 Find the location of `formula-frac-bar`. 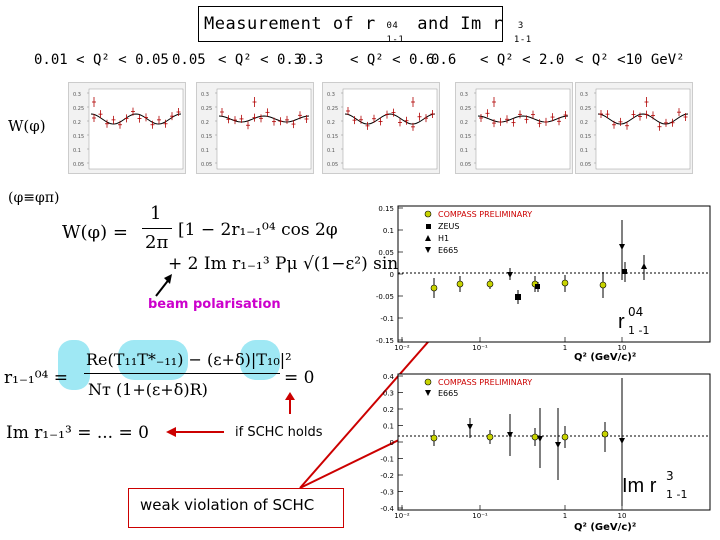

formula-frac-bar is located at coordinates (157, 228).